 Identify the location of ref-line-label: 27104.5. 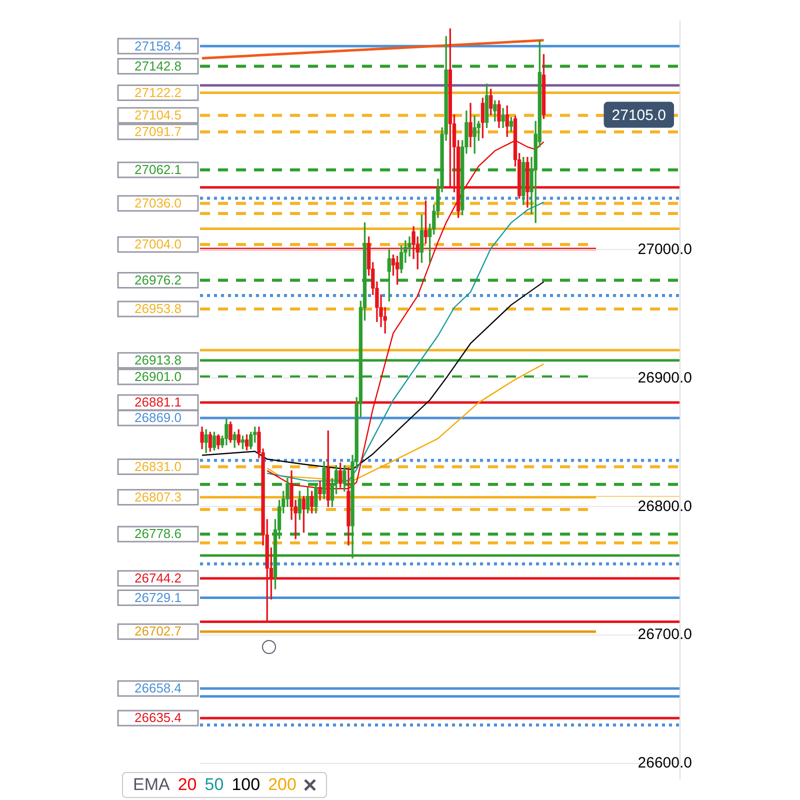
(158, 115).